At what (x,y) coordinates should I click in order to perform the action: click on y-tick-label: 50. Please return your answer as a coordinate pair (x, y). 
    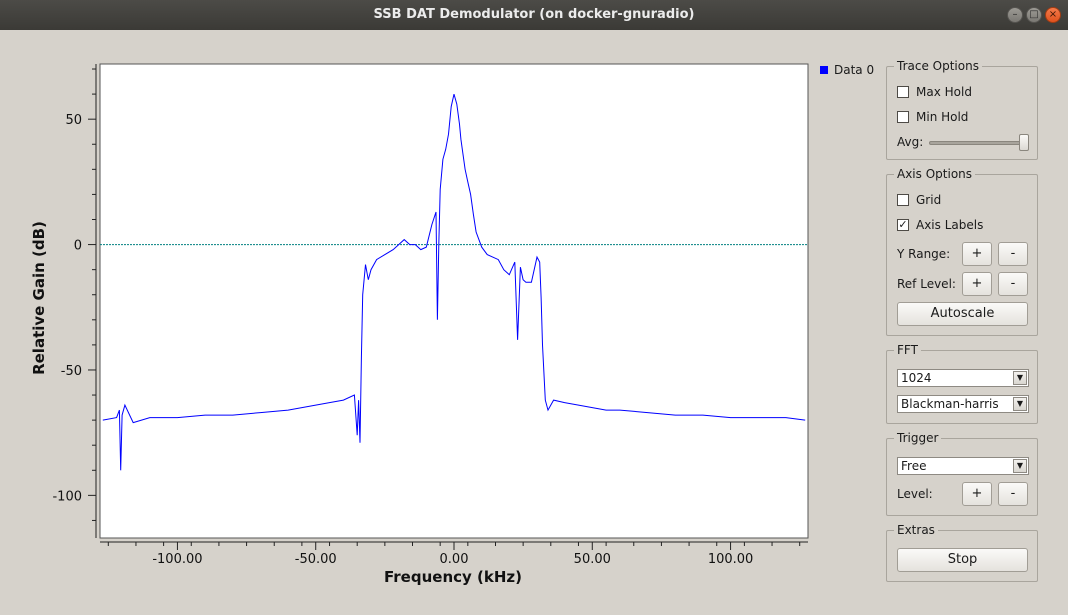
    Looking at the image, I should click on (73, 120).